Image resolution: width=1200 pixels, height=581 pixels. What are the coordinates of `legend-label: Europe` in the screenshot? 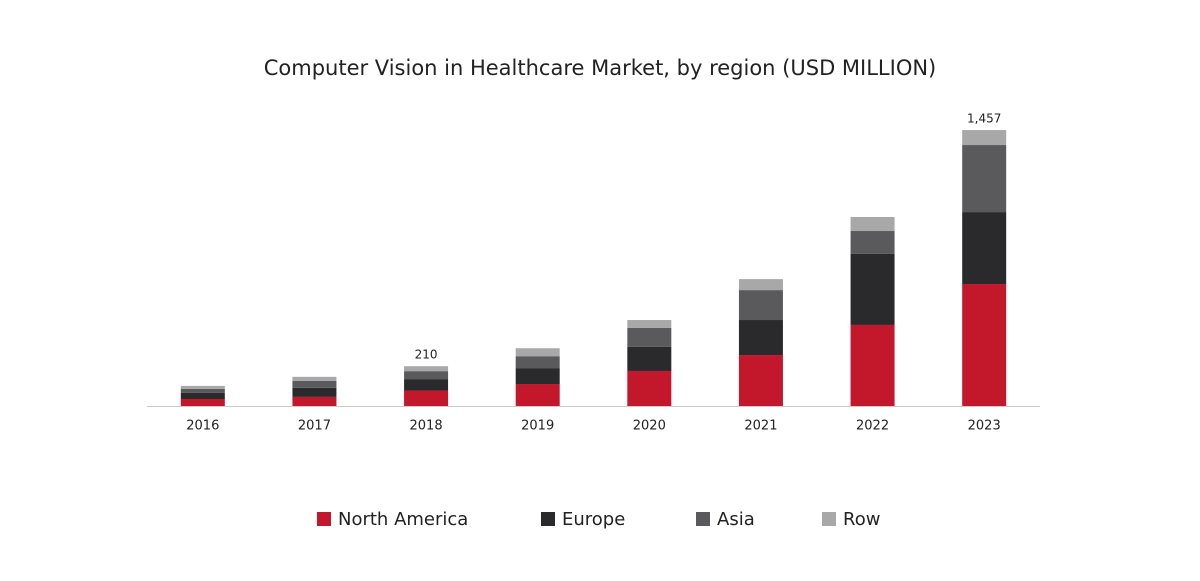 It's located at (593, 519).